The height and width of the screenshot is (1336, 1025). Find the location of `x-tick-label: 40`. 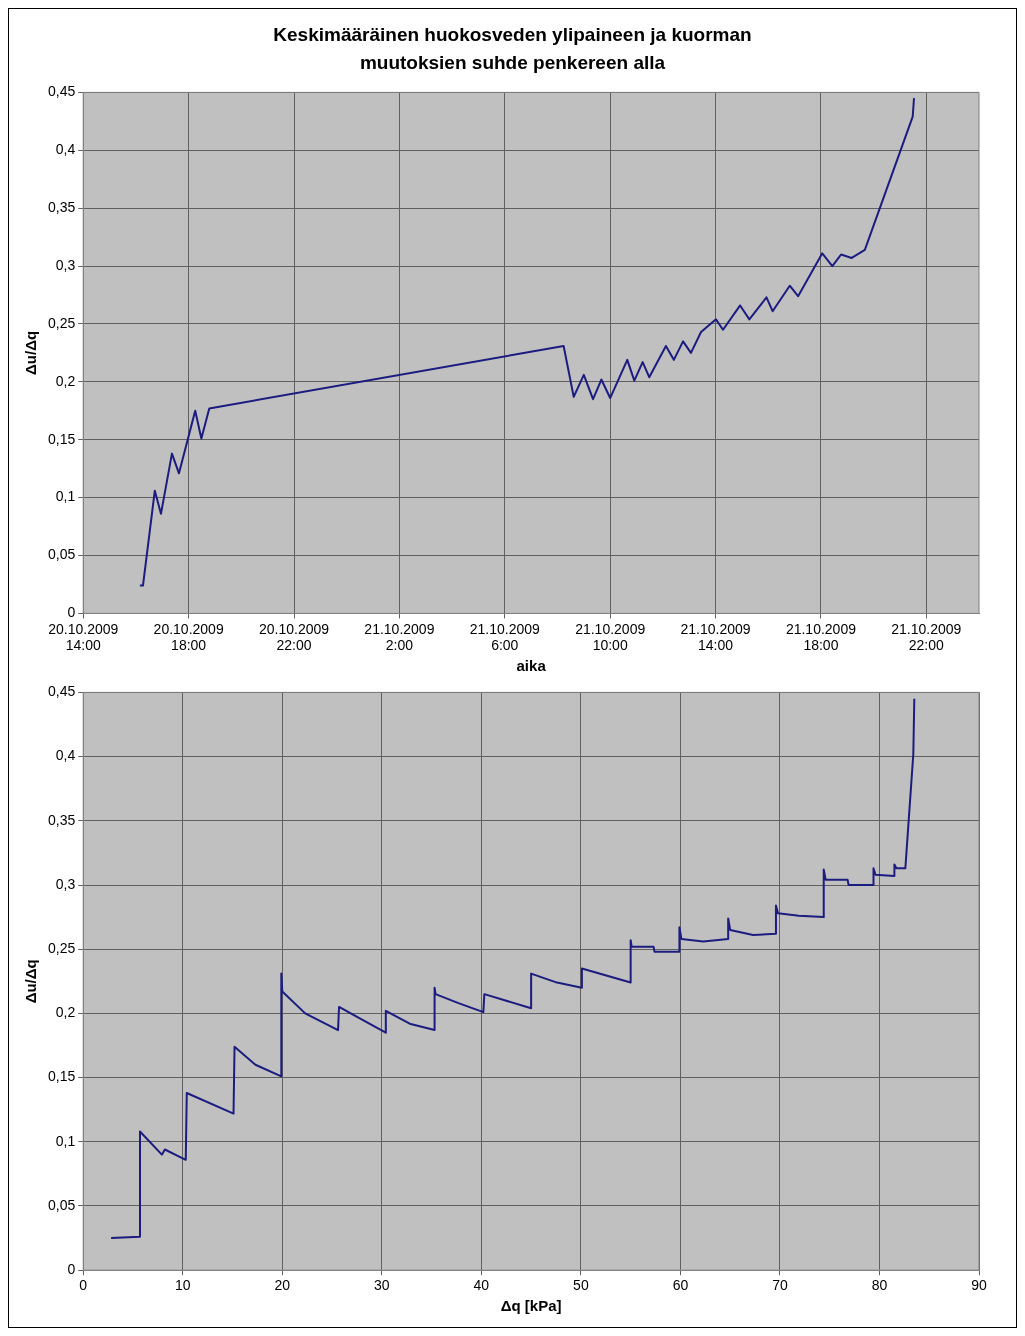

x-tick-label: 40 is located at coordinates (481, 1285).